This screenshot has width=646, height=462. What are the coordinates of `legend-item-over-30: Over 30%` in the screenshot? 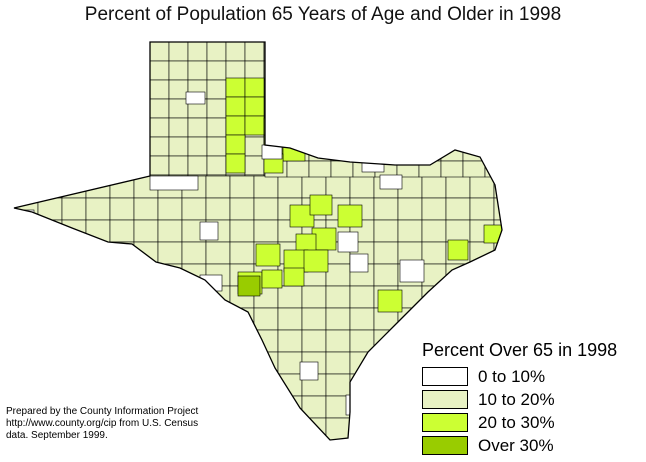 It's located at (519, 445).